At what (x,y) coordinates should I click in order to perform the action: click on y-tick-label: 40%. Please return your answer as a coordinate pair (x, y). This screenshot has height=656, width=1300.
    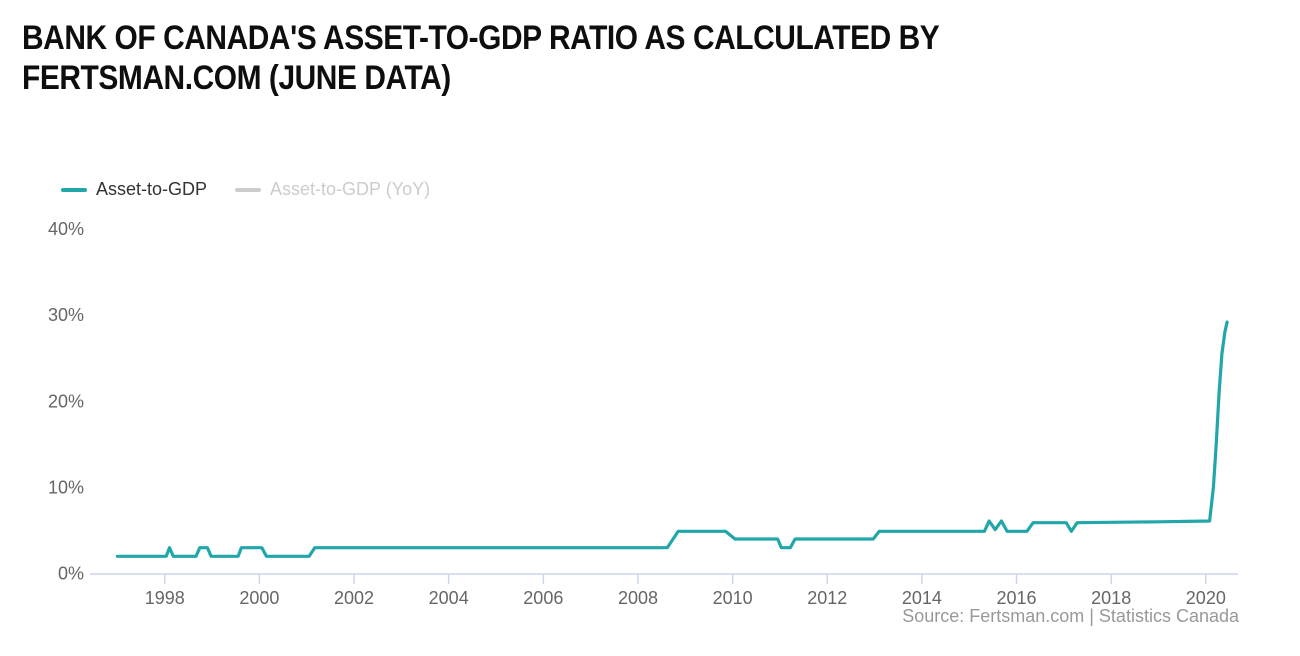
    Looking at the image, I should click on (66, 229).